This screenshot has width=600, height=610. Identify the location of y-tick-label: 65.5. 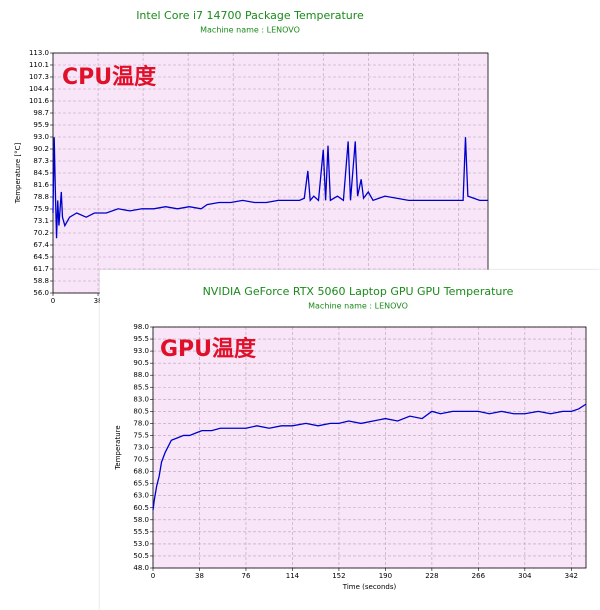
(141, 484).